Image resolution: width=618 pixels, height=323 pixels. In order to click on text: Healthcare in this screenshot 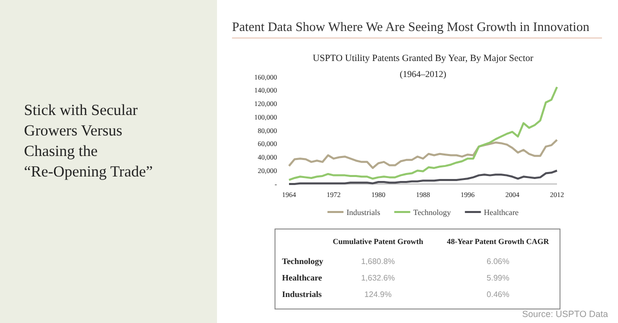, I will do `click(302, 277)`.